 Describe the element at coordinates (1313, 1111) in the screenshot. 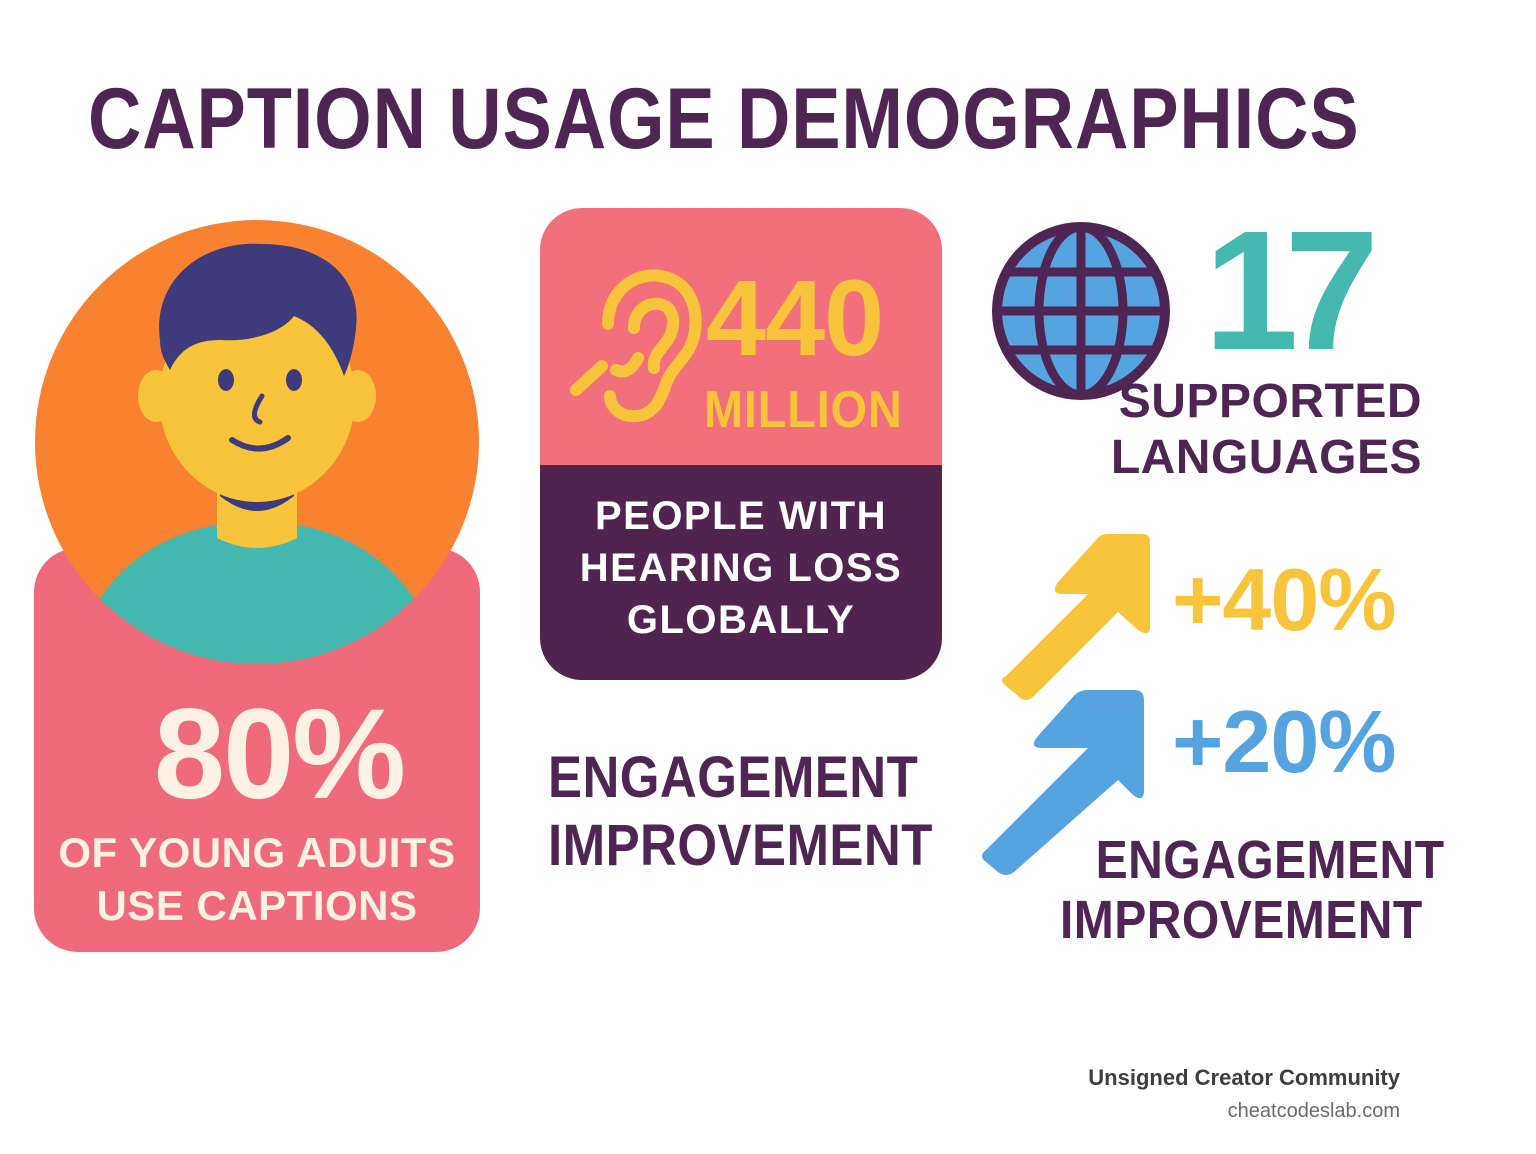

I see `footer-website: cheatcodeslab.com` at that location.